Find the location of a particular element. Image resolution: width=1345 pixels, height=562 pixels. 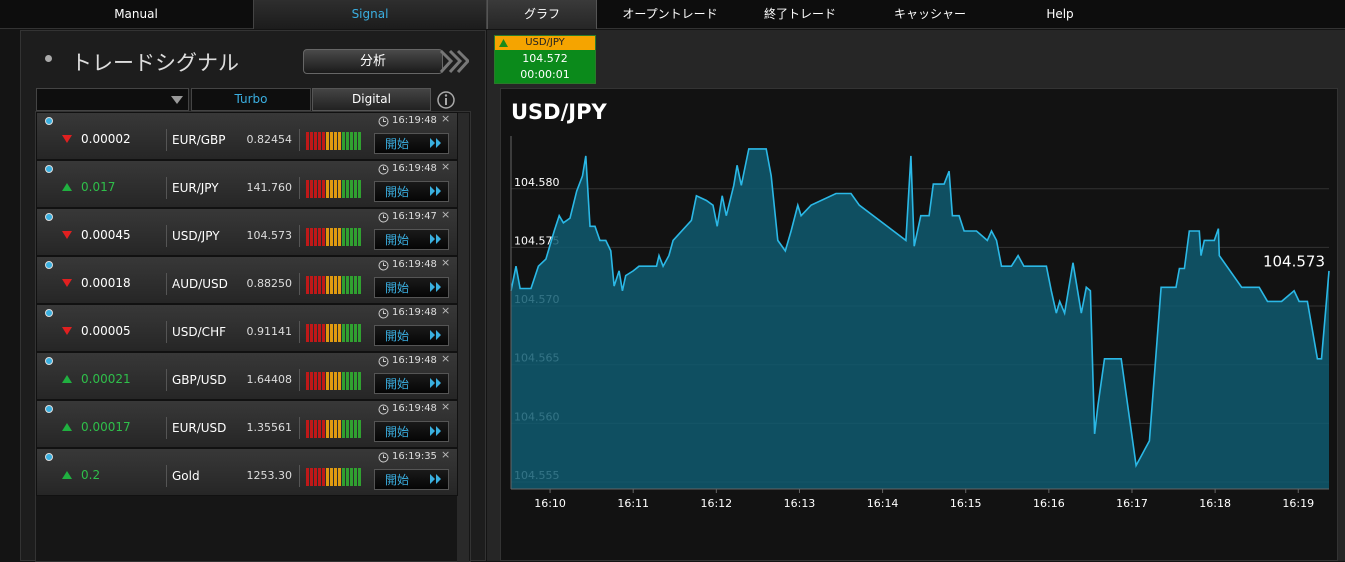

signal-pair: Gold is located at coordinates (186, 476).